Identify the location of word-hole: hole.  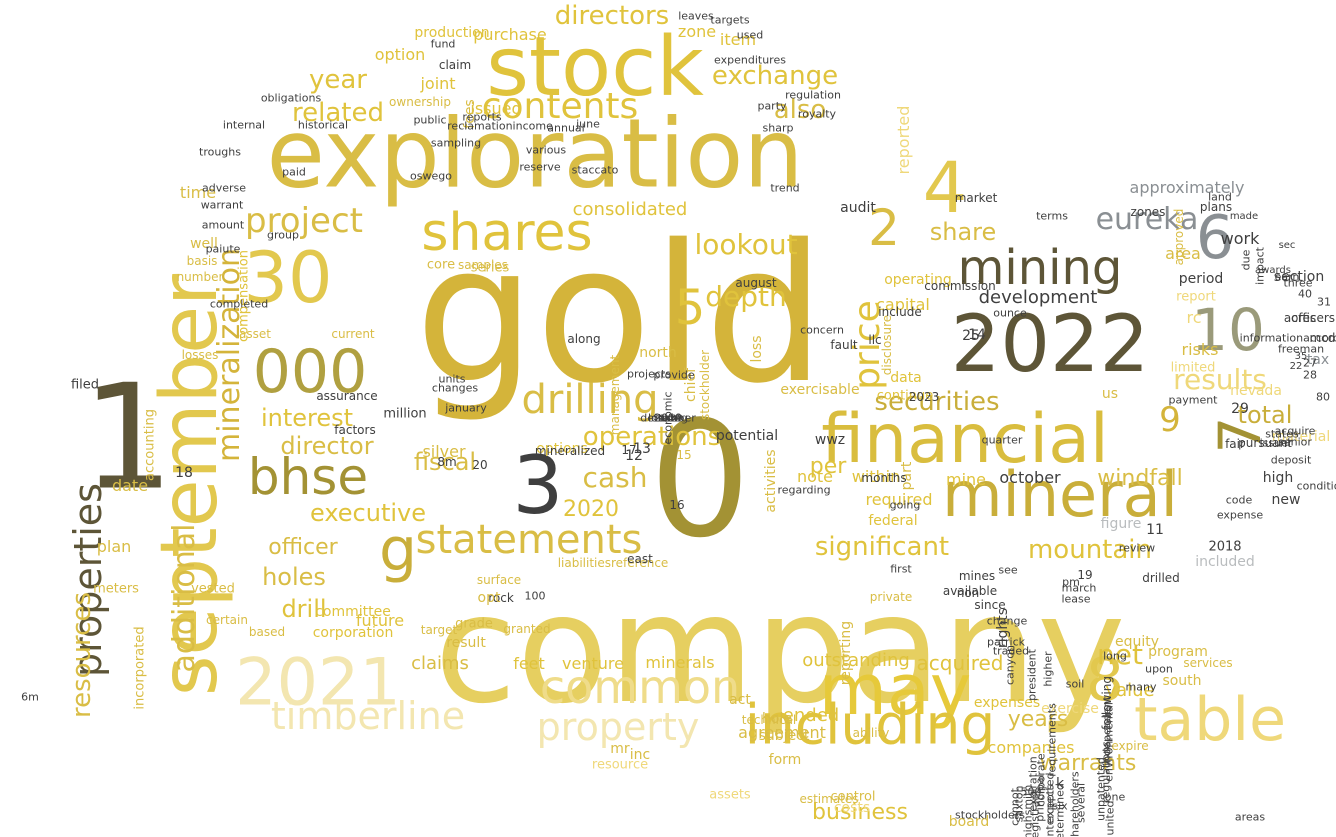
(777, 719).